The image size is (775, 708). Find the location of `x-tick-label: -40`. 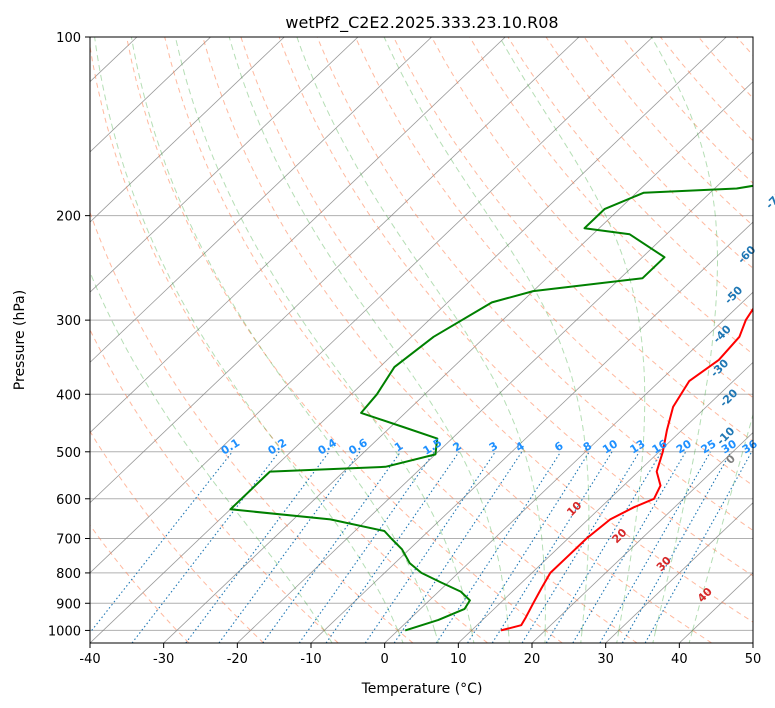

x-tick-label: -40 is located at coordinates (89, 659).